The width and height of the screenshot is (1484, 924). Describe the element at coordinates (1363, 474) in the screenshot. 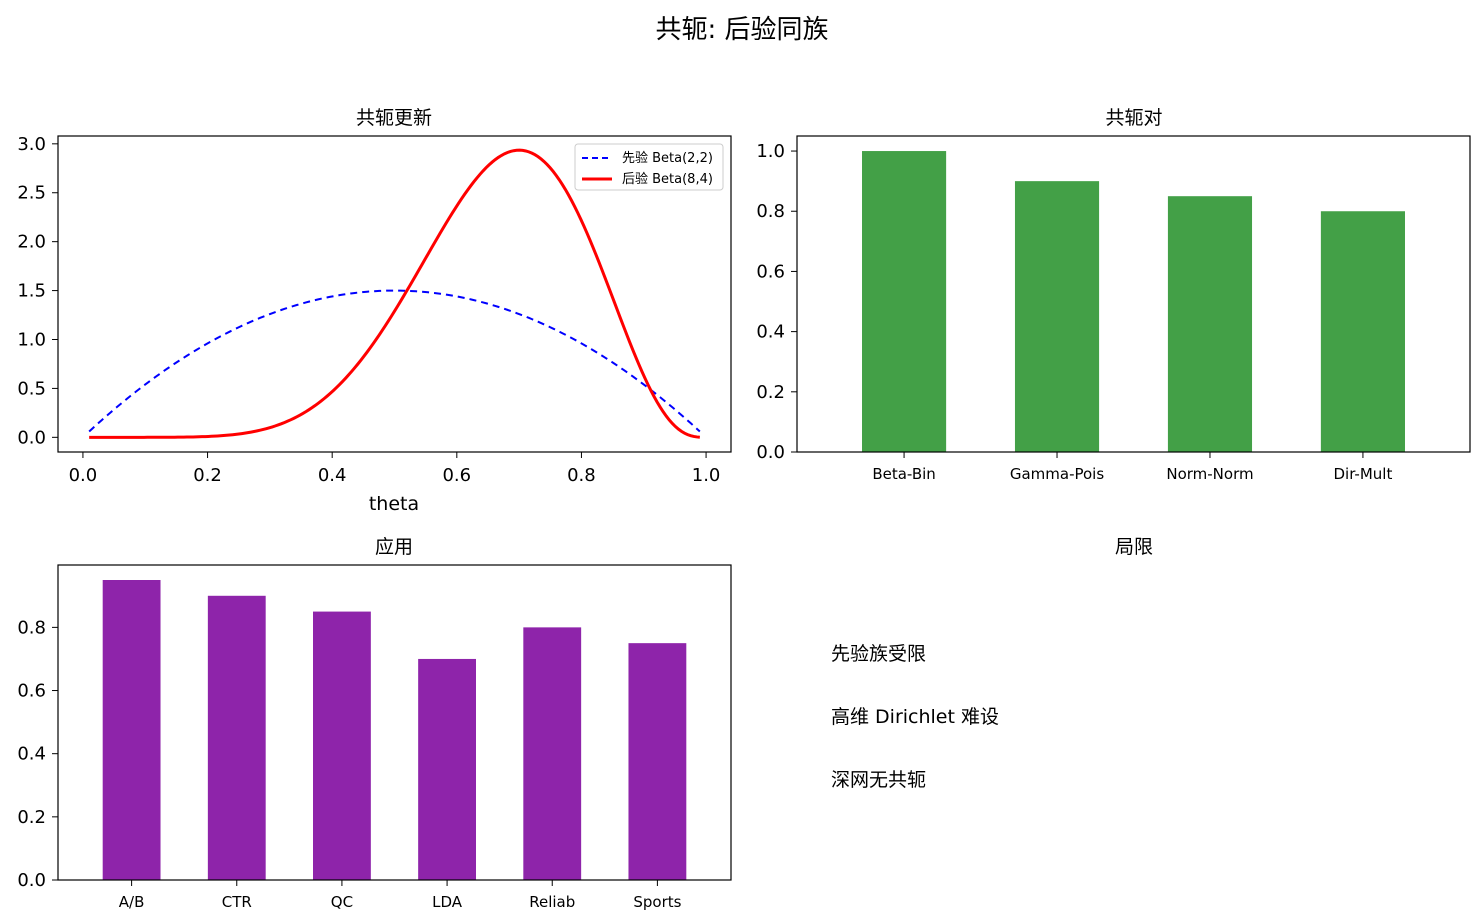

I see `pairs-x-tick-label: Dir-Mult` at that location.